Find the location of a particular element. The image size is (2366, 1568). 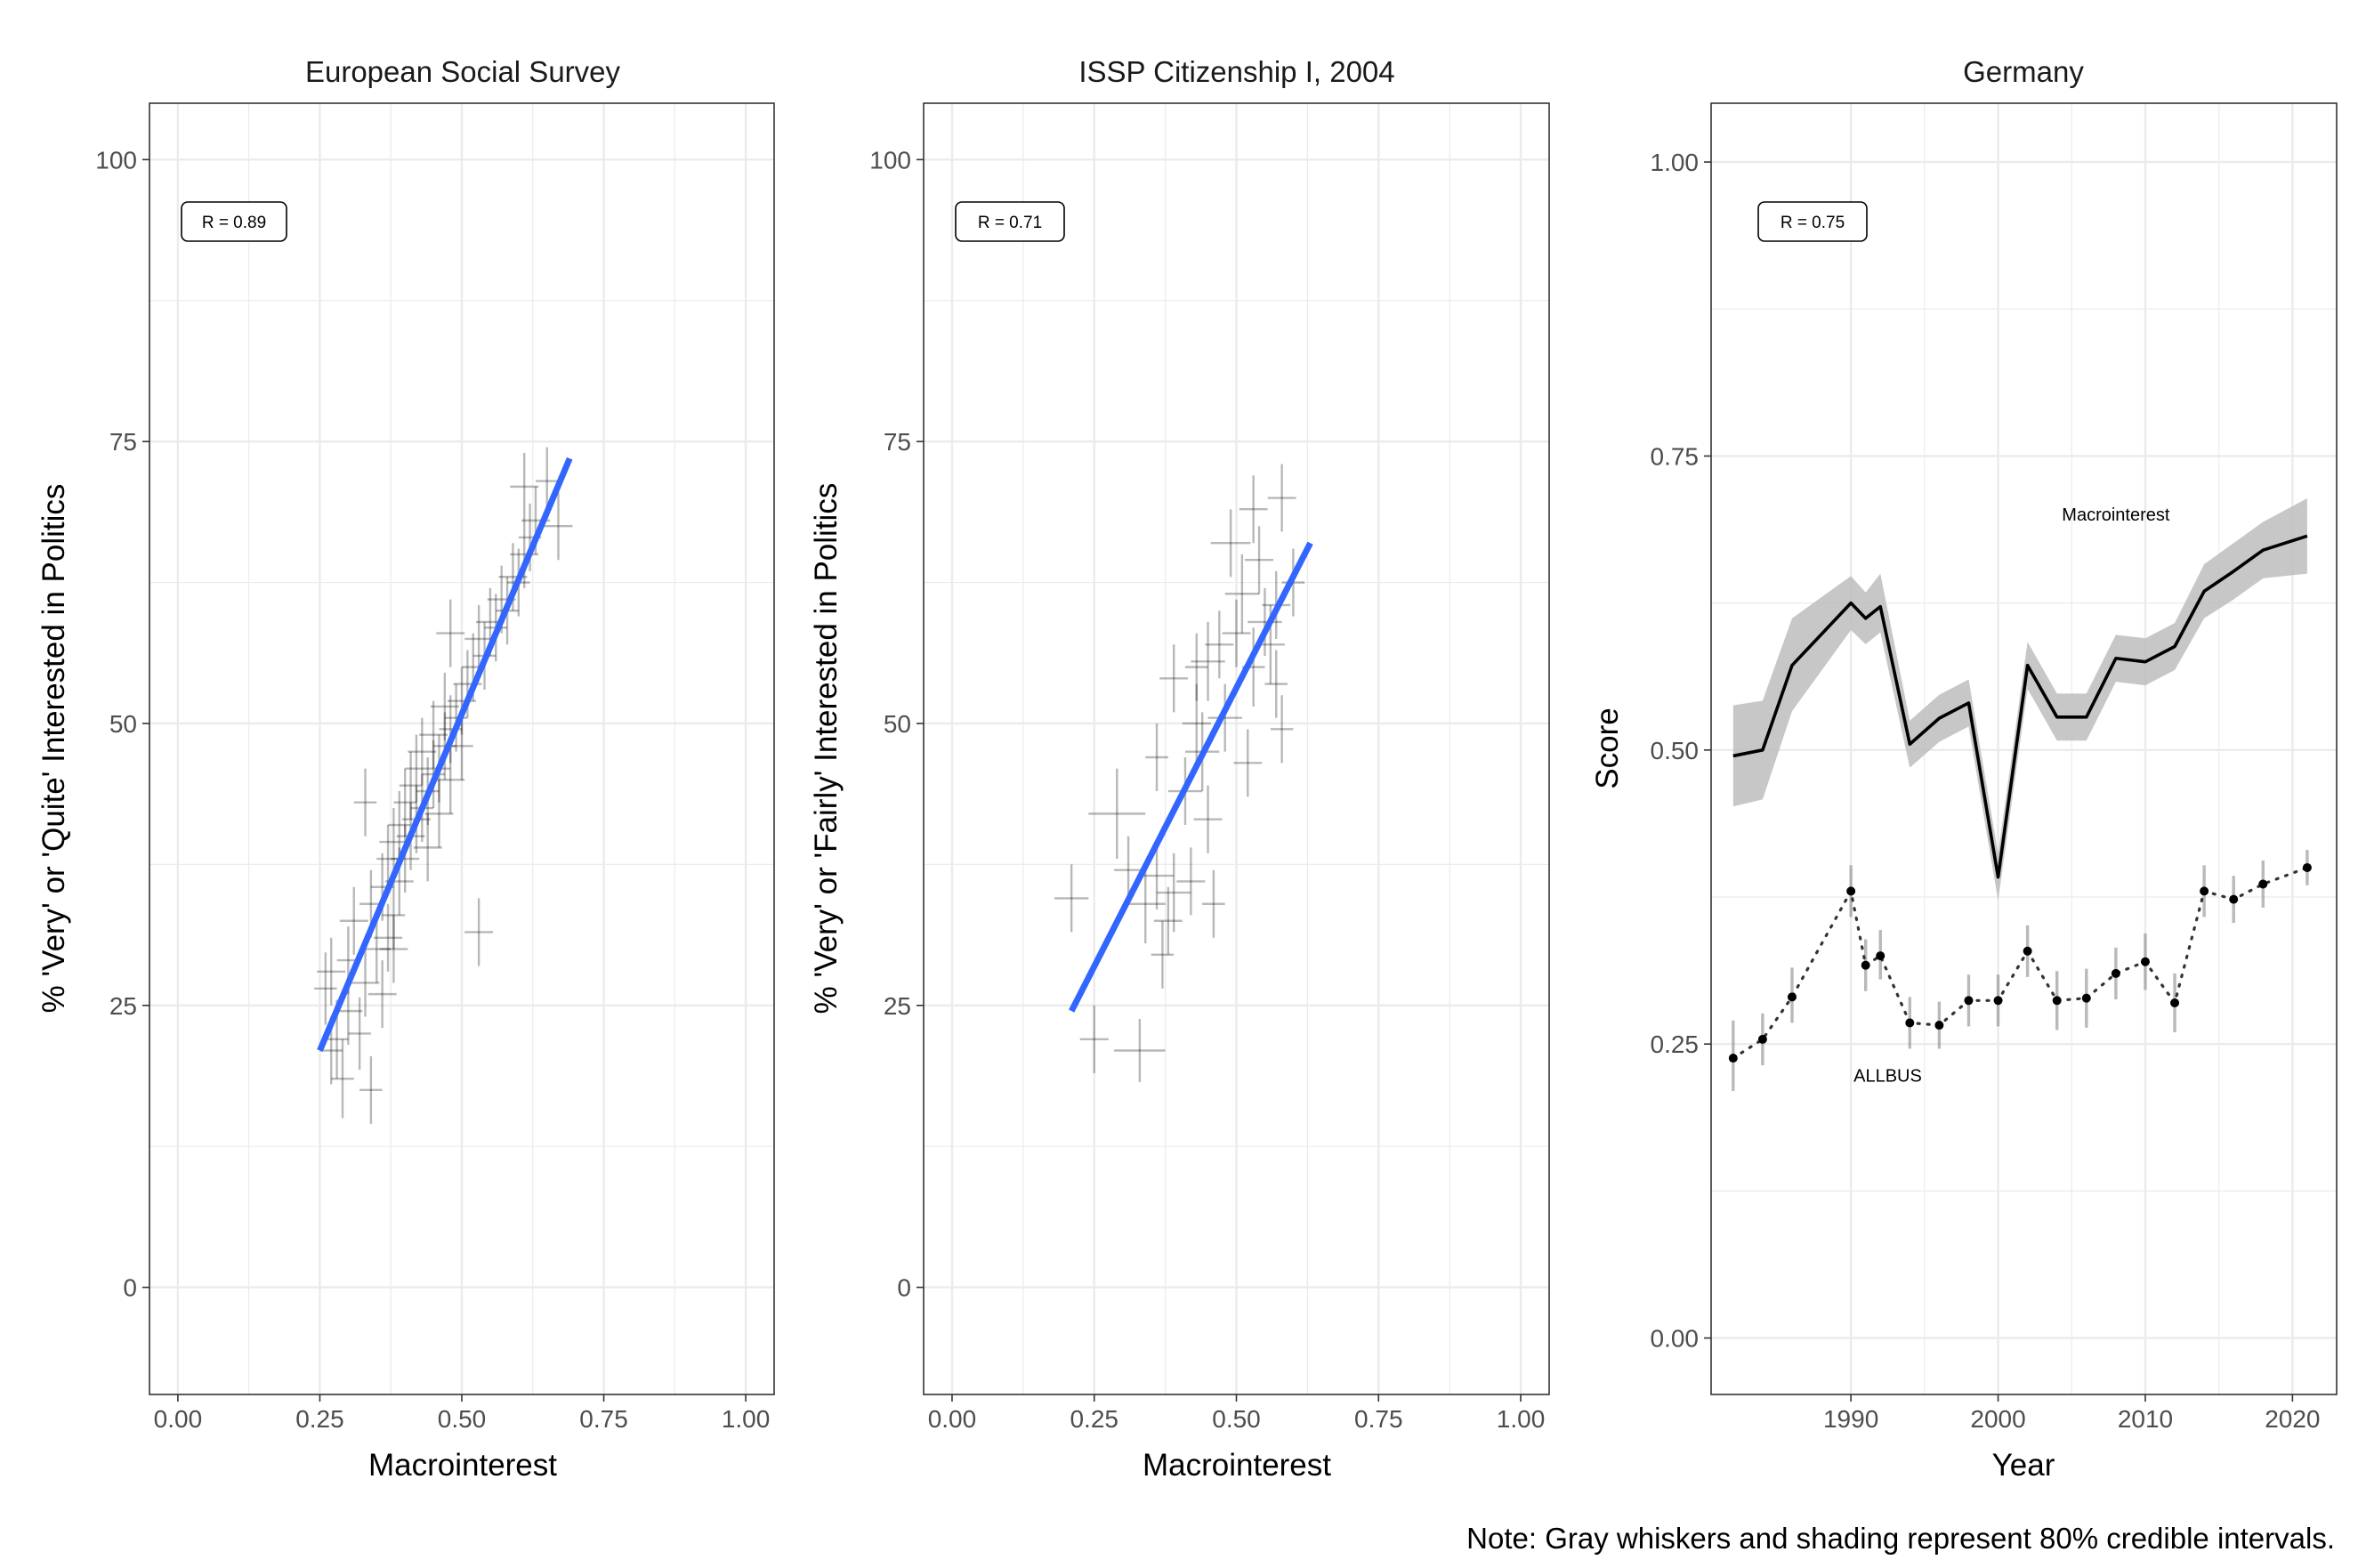

x-tick-labels: 1990 2000 2010 2020 is located at coordinates (2072, 1413).